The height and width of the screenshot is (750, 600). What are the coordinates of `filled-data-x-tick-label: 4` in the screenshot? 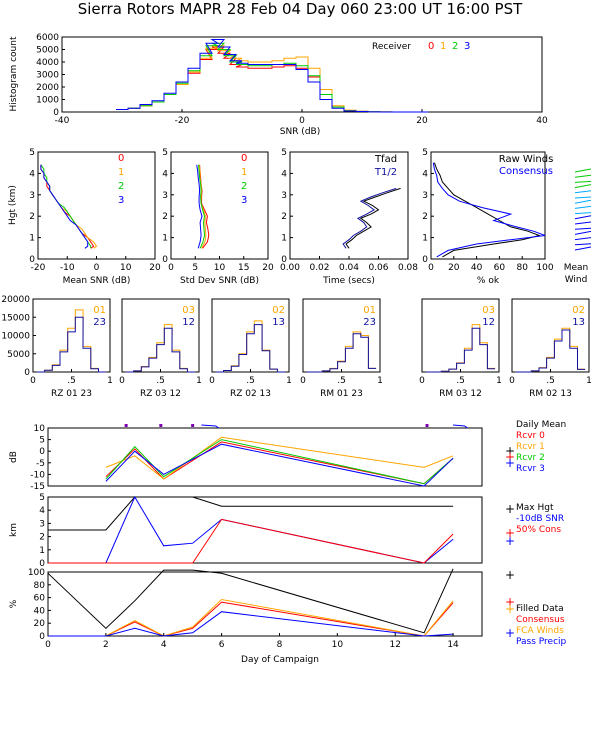 It's located at (164, 645).